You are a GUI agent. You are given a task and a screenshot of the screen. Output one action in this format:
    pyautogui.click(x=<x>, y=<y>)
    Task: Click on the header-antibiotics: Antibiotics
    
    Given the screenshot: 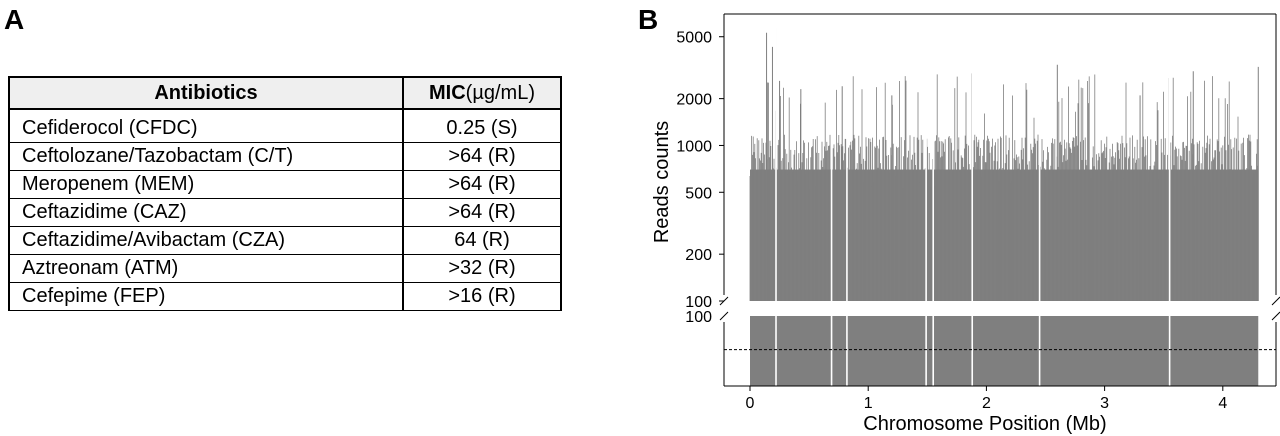 What is the action you would take?
    pyautogui.click(x=206, y=93)
    